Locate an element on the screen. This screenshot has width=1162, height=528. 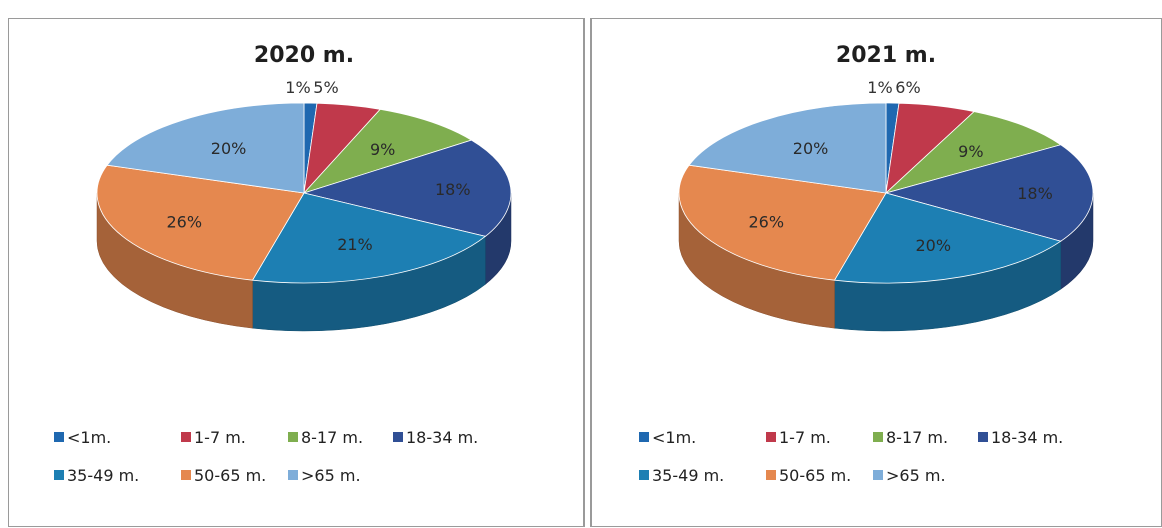
data-label-35-49-m: 20% is located at coordinates (933, 245).